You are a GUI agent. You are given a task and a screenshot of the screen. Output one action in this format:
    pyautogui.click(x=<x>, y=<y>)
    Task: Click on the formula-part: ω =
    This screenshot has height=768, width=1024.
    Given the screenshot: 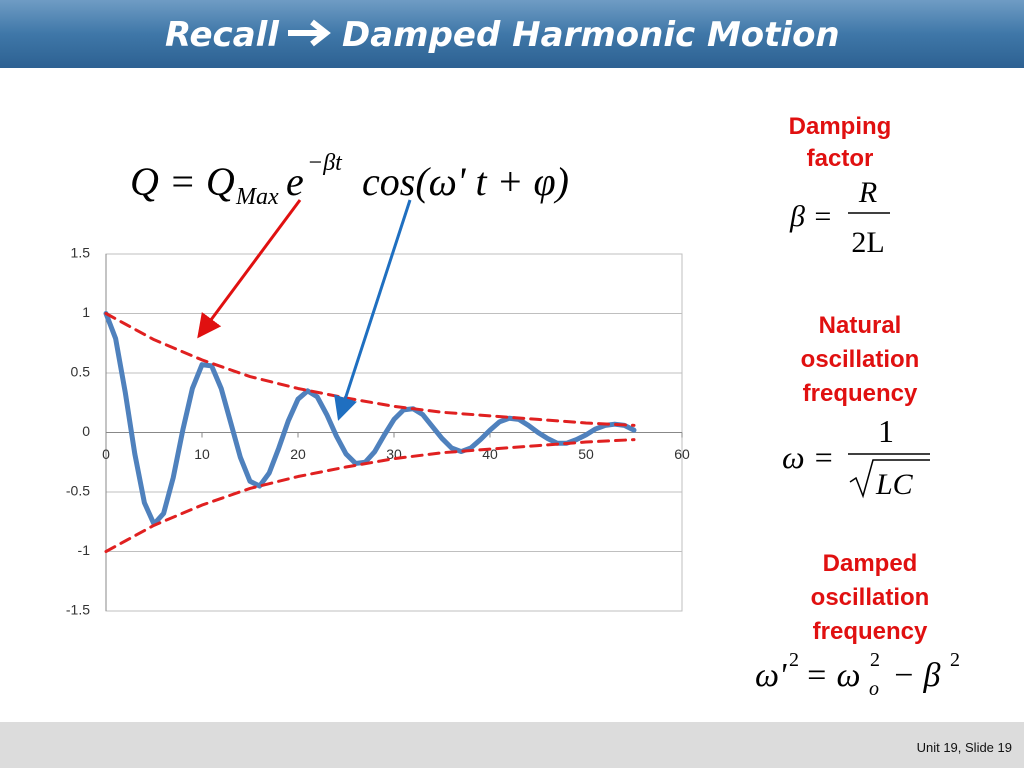 What is the action you would take?
    pyautogui.click(x=808, y=457)
    